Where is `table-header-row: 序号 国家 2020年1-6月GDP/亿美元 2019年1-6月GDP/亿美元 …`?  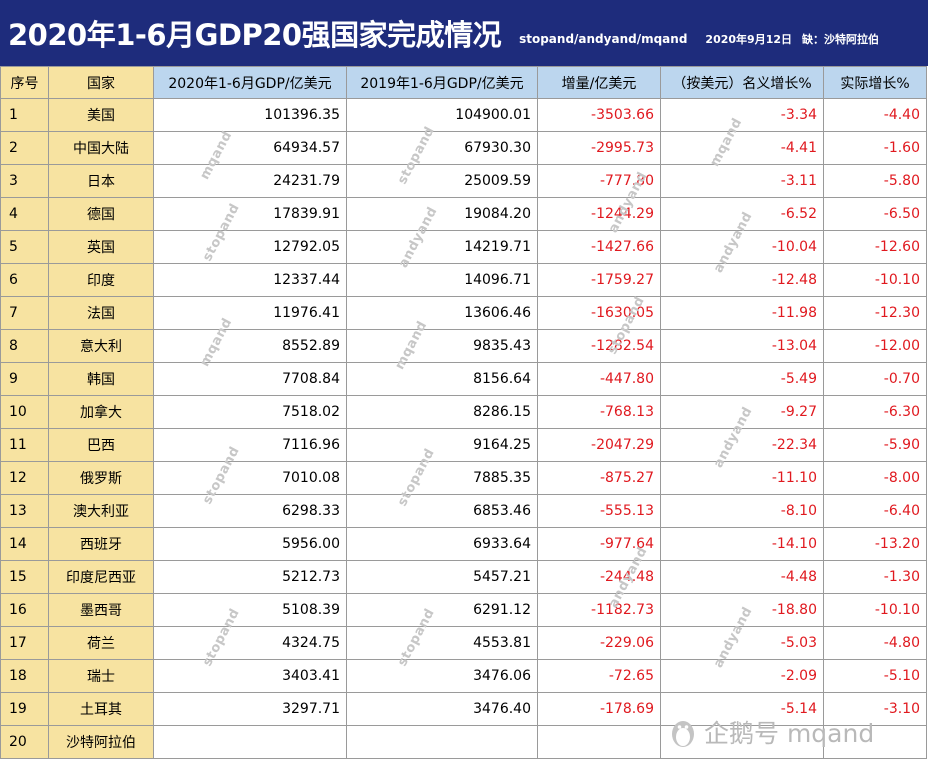 table-header-row: 序号 国家 2020年1-6月GDP/亿美元 2019年1-6月GDP/亿美元 … is located at coordinates (463, 82).